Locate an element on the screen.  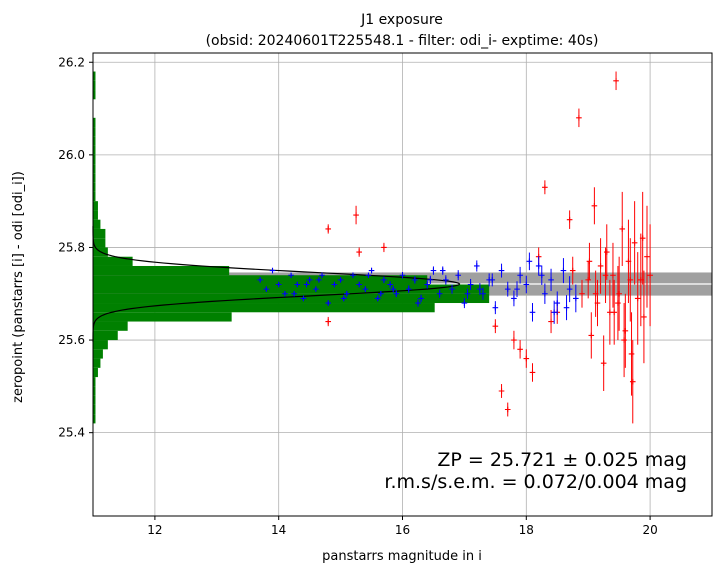
y-tick-label: 26.2 is located at coordinates (71, 62).